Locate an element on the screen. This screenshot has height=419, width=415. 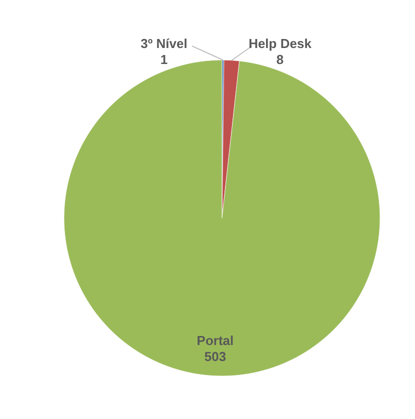
slice-label: Help Desk is located at coordinates (280, 43).